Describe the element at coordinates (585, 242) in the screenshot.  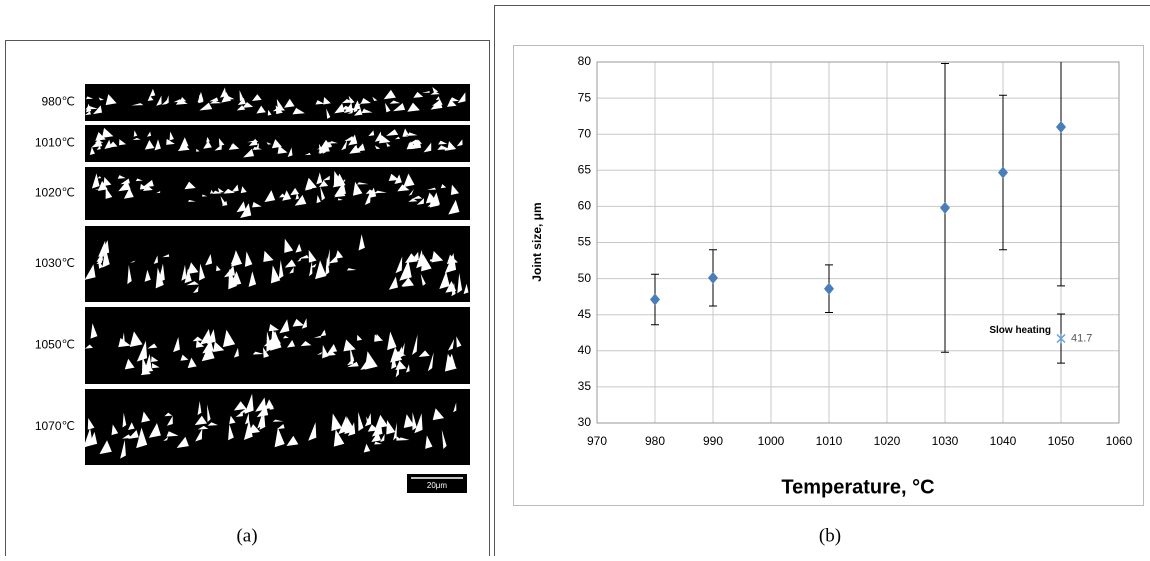
I see `y-tick-label: 55` at that location.